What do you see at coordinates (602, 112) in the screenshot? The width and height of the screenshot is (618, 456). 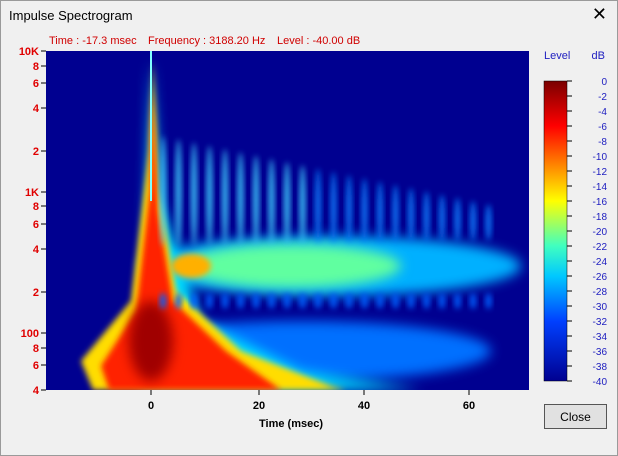 I see `colorbar-label: -4` at bounding box center [602, 112].